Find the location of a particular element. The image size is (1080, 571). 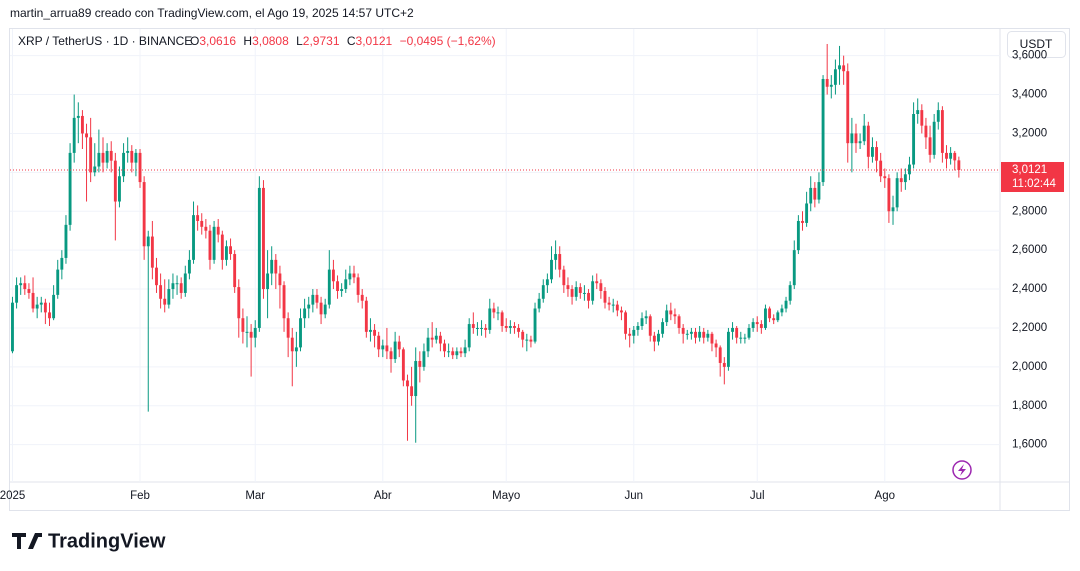

alert-icon is located at coordinates (962, 470).